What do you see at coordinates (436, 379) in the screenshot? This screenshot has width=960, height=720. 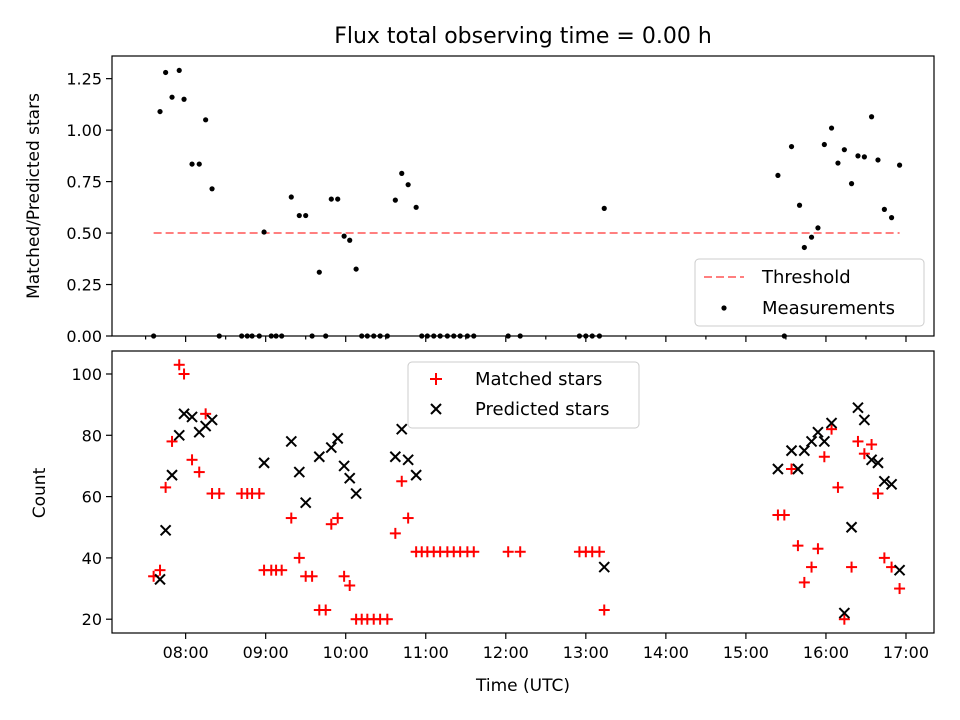 I see `matched-legend-swatch` at bounding box center [436, 379].